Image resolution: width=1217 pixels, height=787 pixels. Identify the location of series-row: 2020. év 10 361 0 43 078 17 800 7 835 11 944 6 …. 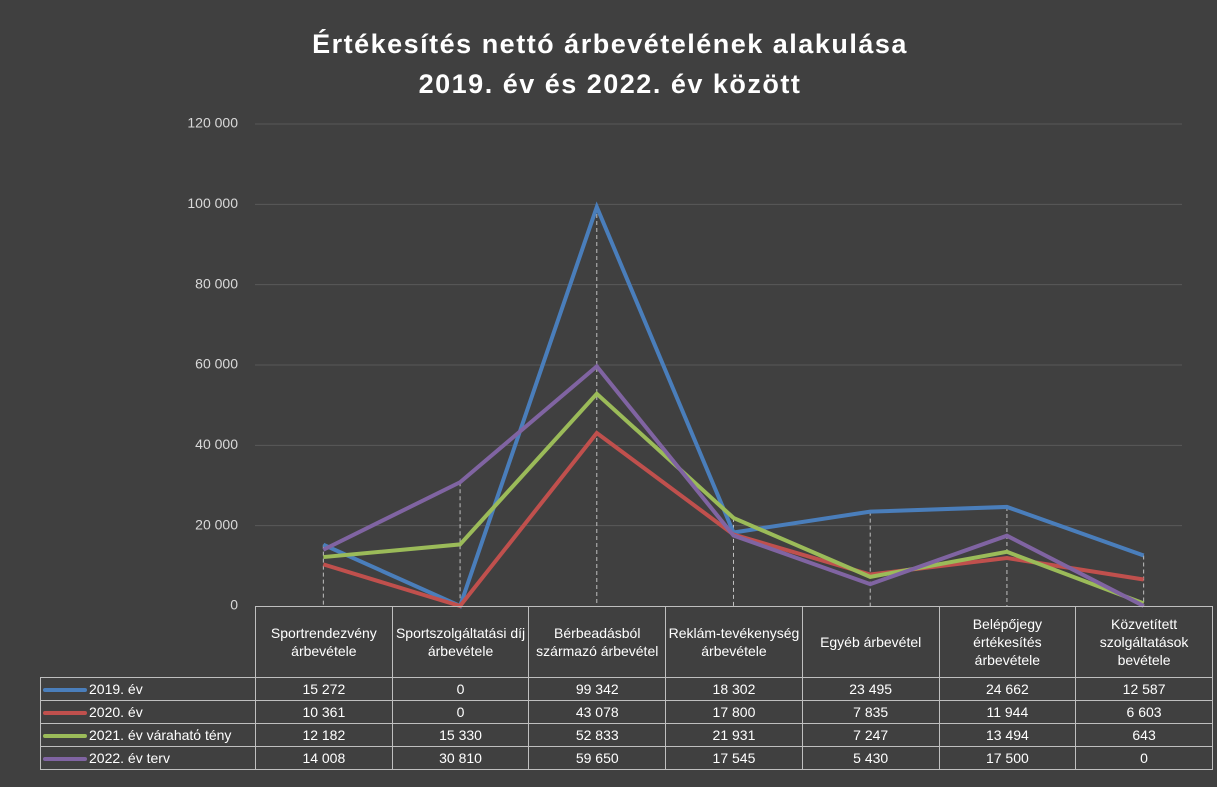
(626, 712).